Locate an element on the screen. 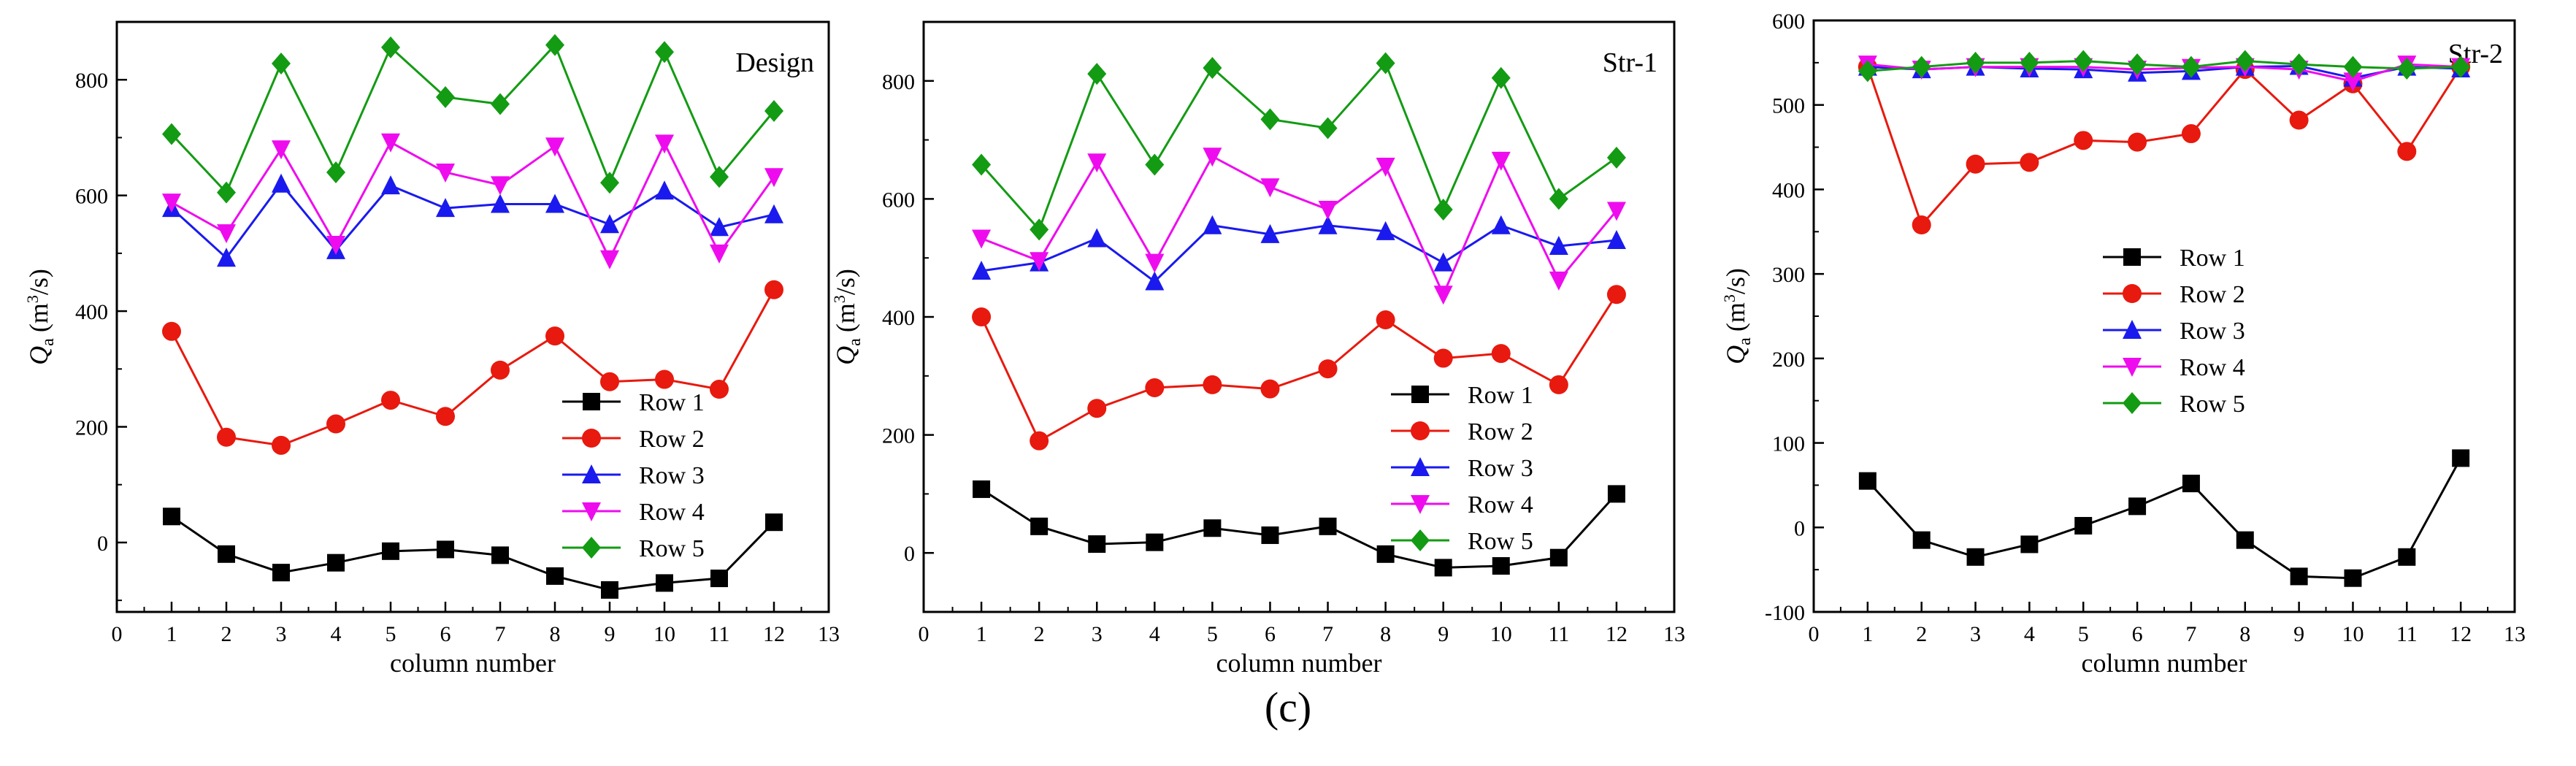 The image size is (2576, 766). x-tick-label: 11 is located at coordinates (2407, 634).